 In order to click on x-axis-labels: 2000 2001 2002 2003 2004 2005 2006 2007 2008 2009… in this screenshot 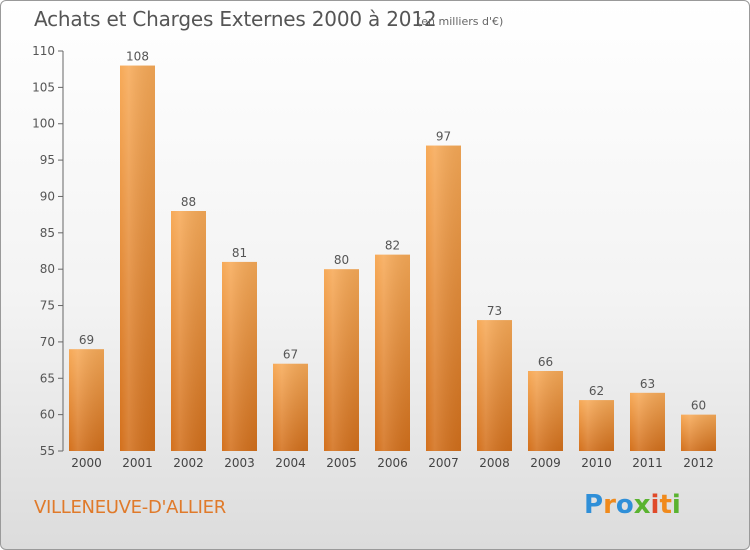, I will do `click(392, 463)`.